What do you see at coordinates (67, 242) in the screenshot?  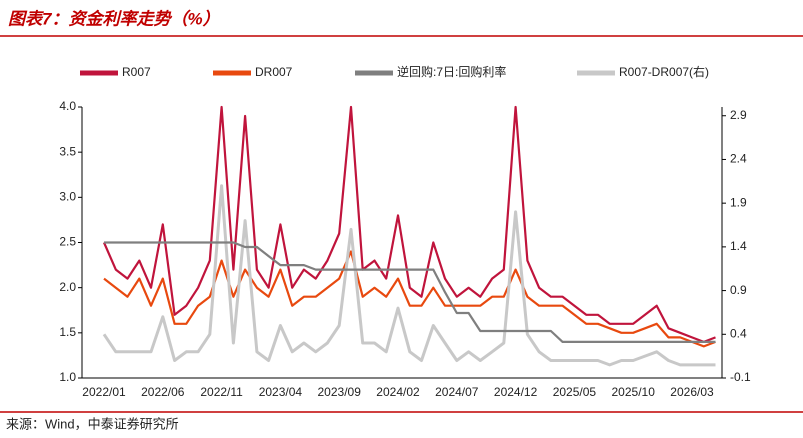 I see `y-tick-label: 2.5` at bounding box center [67, 242].